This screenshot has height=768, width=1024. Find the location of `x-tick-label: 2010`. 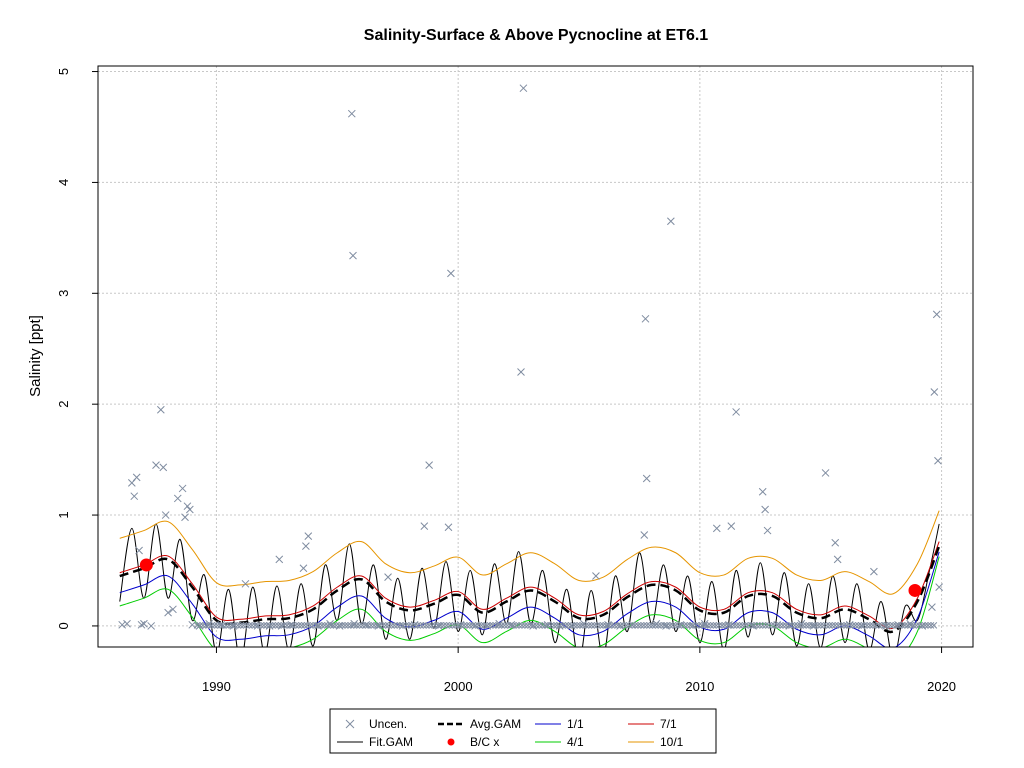

x-tick-label: 2010 is located at coordinates (699, 686).